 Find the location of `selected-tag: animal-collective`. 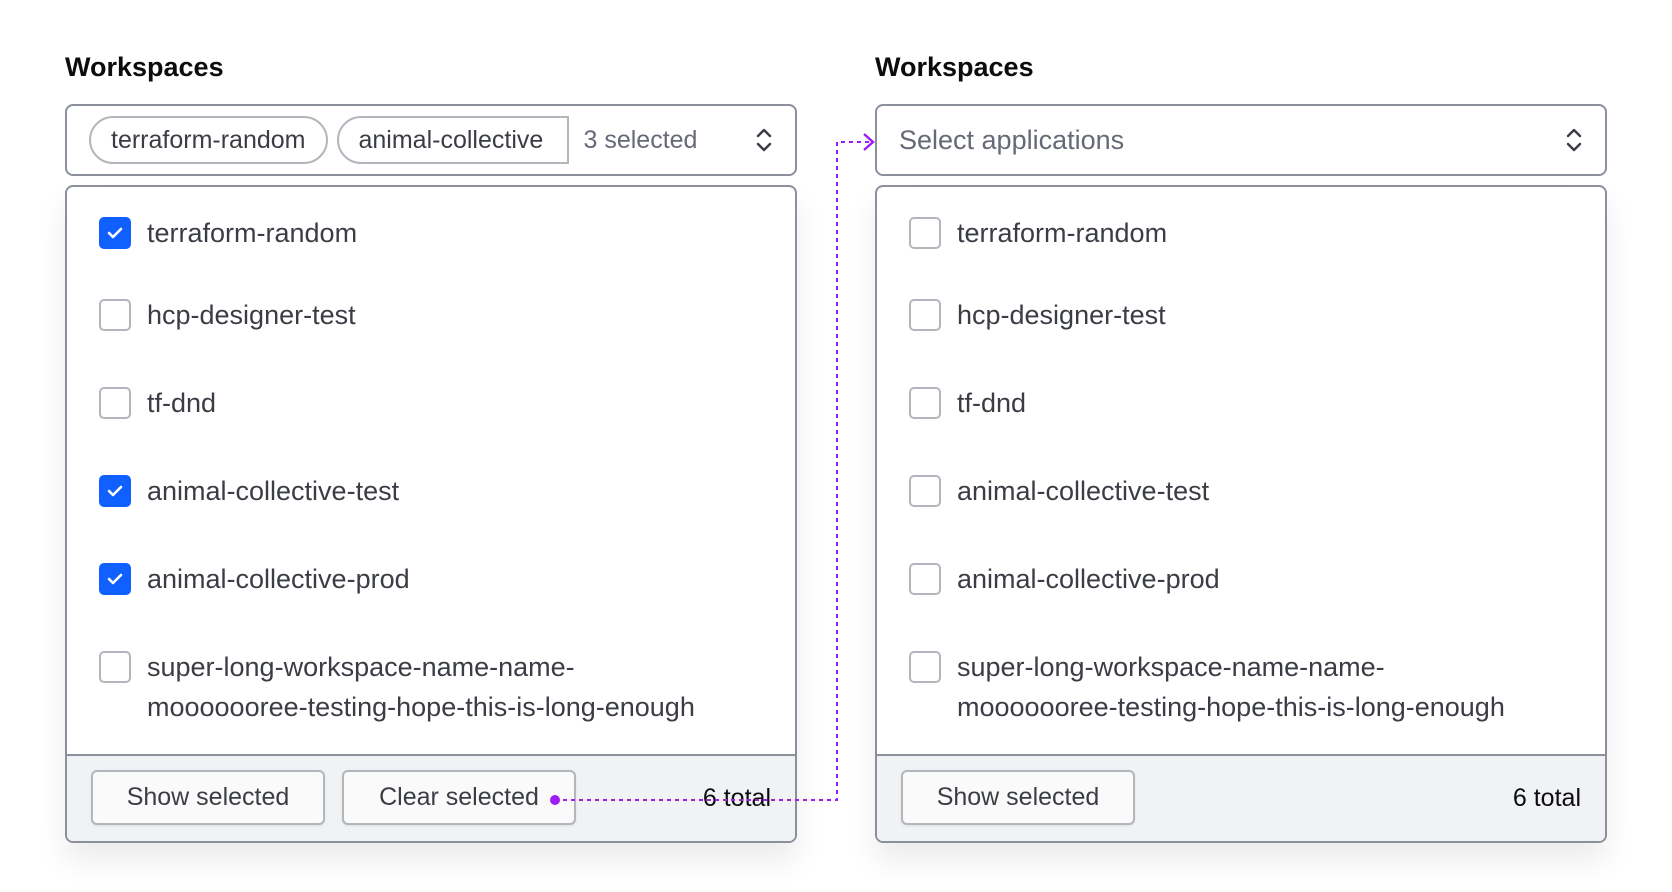

selected-tag: animal-collective is located at coordinates (452, 140).